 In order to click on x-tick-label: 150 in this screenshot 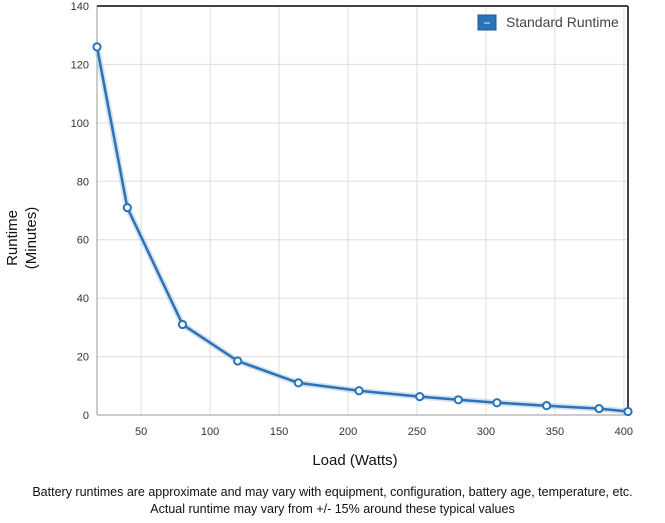, I will do `click(279, 432)`.